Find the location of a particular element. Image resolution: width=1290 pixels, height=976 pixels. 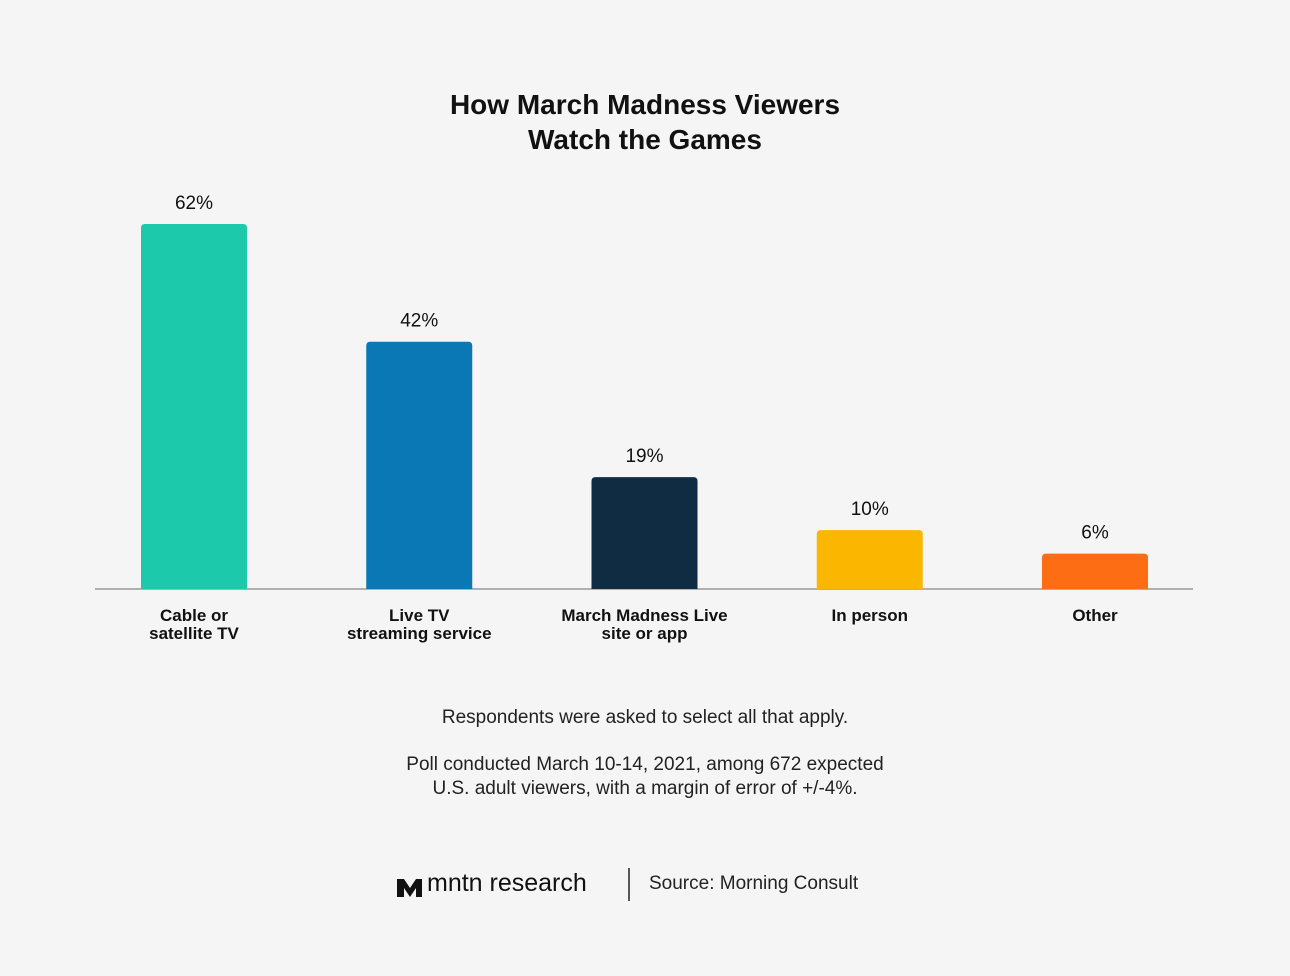

x-tick-label: March Madness Live site or app is located at coordinates (644, 624).